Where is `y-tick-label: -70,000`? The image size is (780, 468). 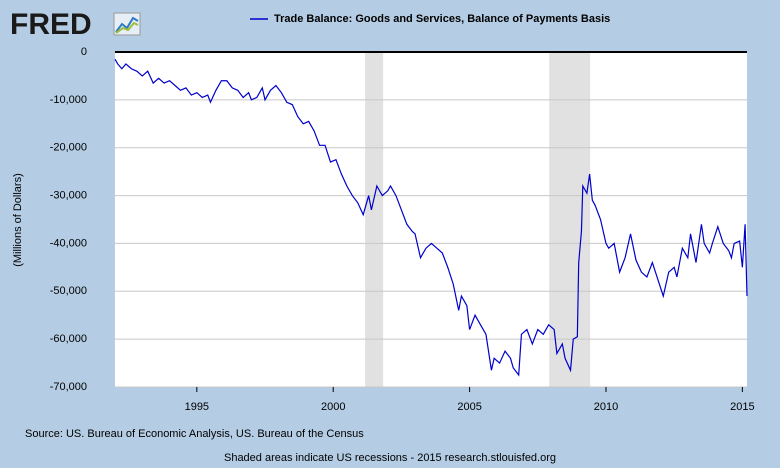
y-tick-label: -70,000 is located at coordinates (68, 387).